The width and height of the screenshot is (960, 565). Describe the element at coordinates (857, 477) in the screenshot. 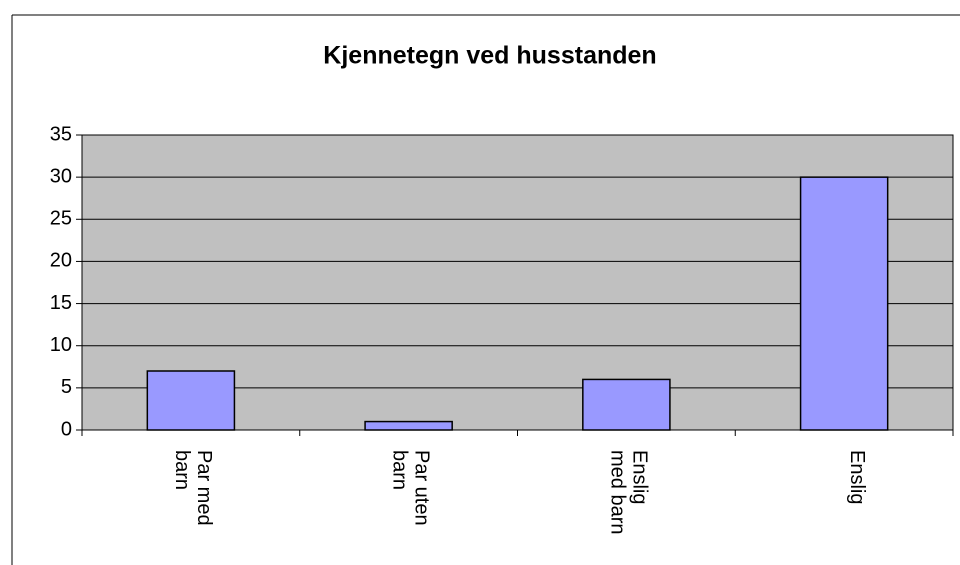

I see `x-tick-label: Enslig` at that location.